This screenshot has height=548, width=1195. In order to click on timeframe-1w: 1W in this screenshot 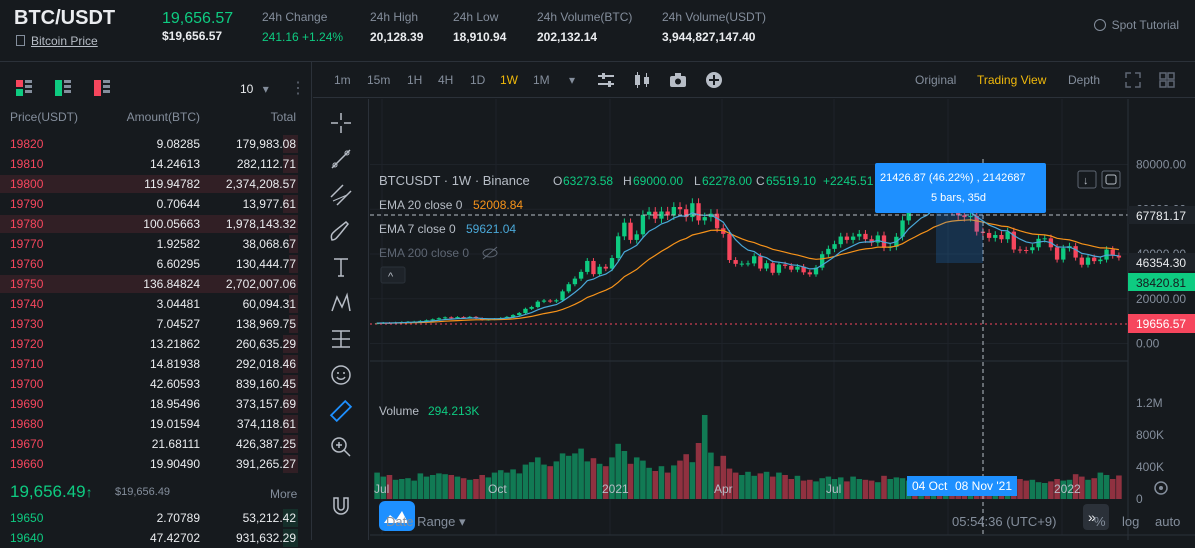, I will do `click(509, 80)`.